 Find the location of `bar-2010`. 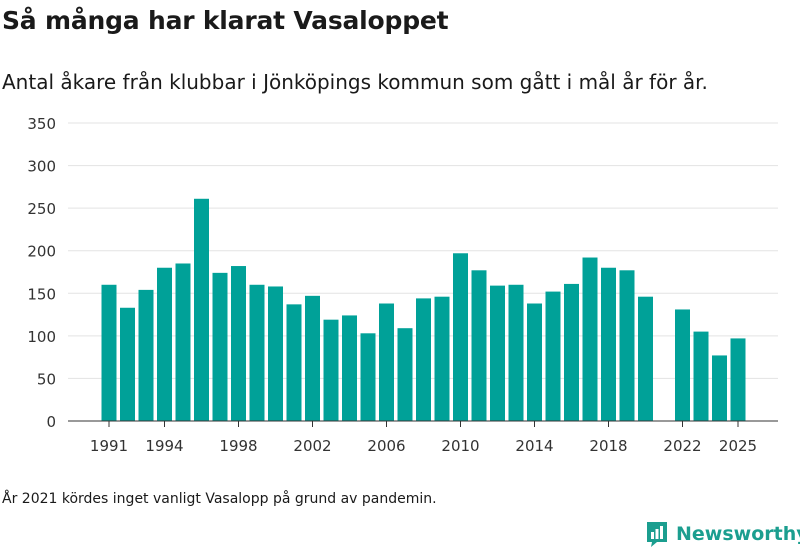

bar-2010 is located at coordinates (460, 337).